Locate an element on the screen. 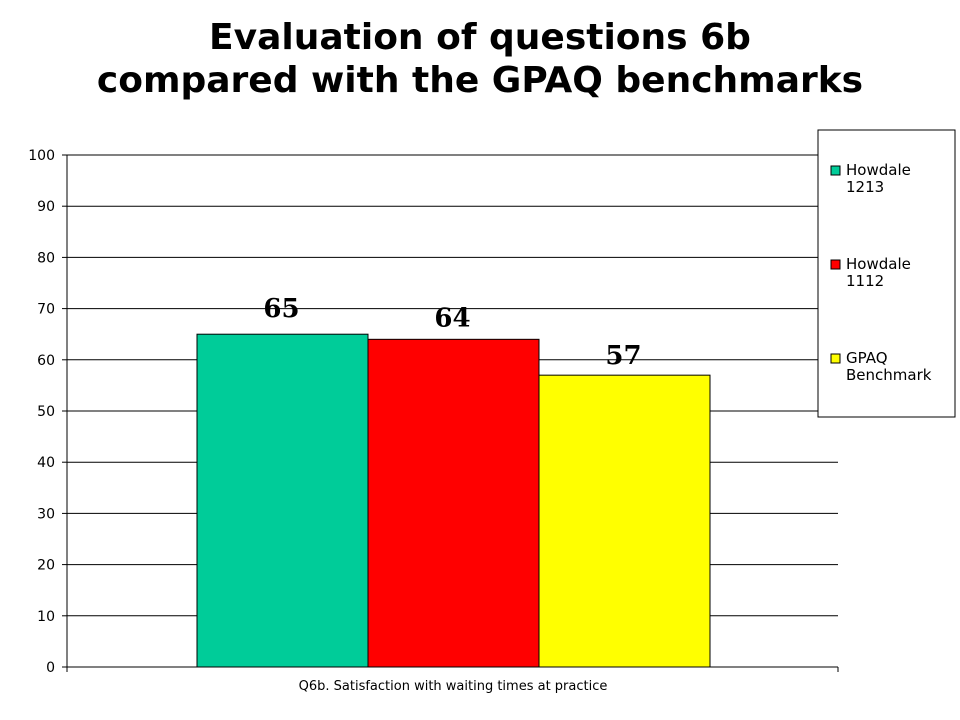  y-tick-label: 20 is located at coordinates (46, 566).